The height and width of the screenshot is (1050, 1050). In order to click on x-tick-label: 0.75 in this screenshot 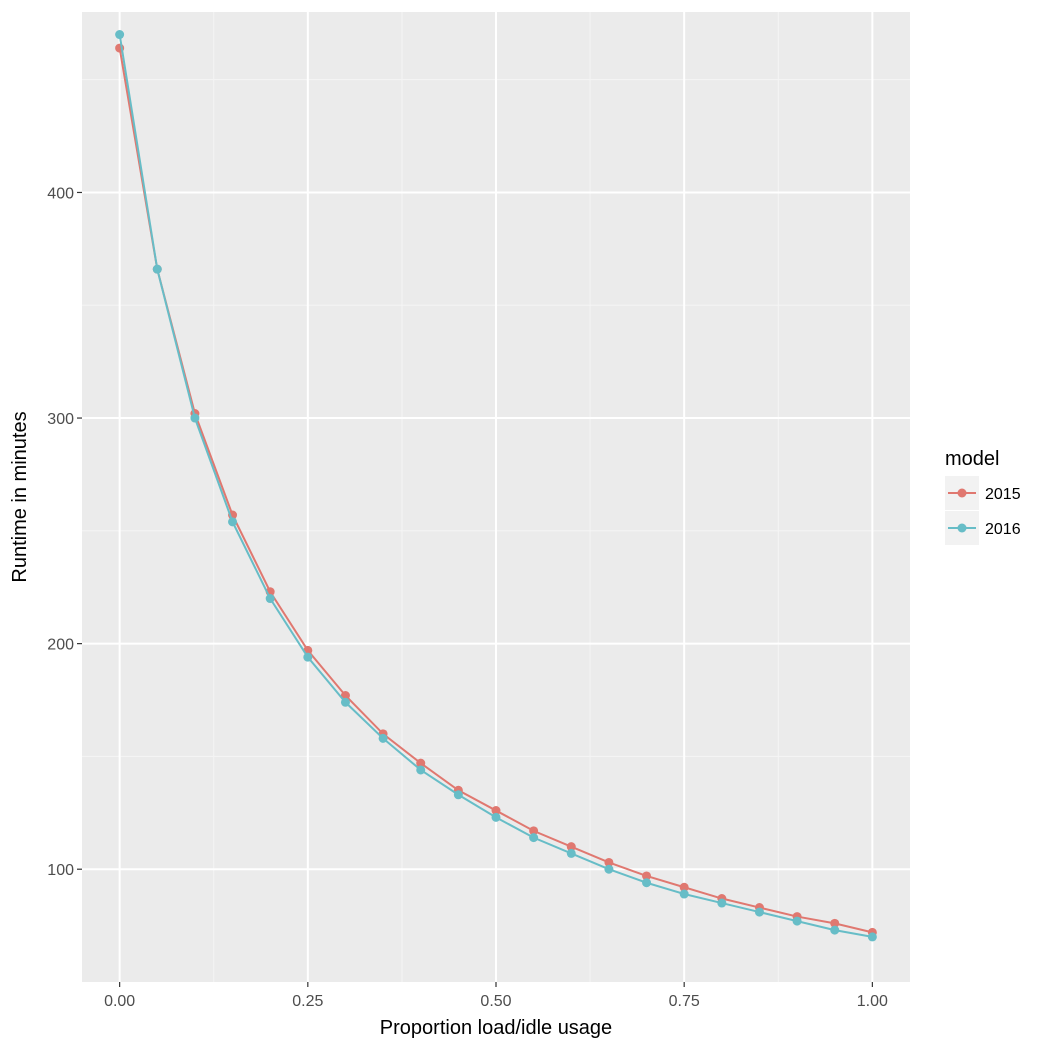, I will do `click(684, 1001)`.